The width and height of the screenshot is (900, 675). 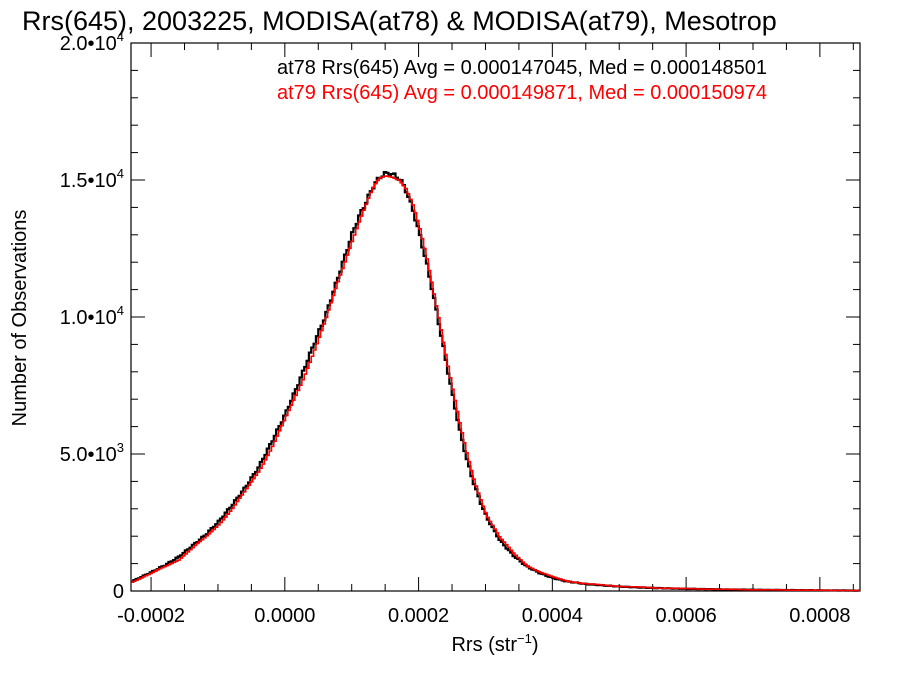 What do you see at coordinates (92, 179) in the screenshot?
I see `y-tick-label-3: 1.5•104` at bounding box center [92, 179].